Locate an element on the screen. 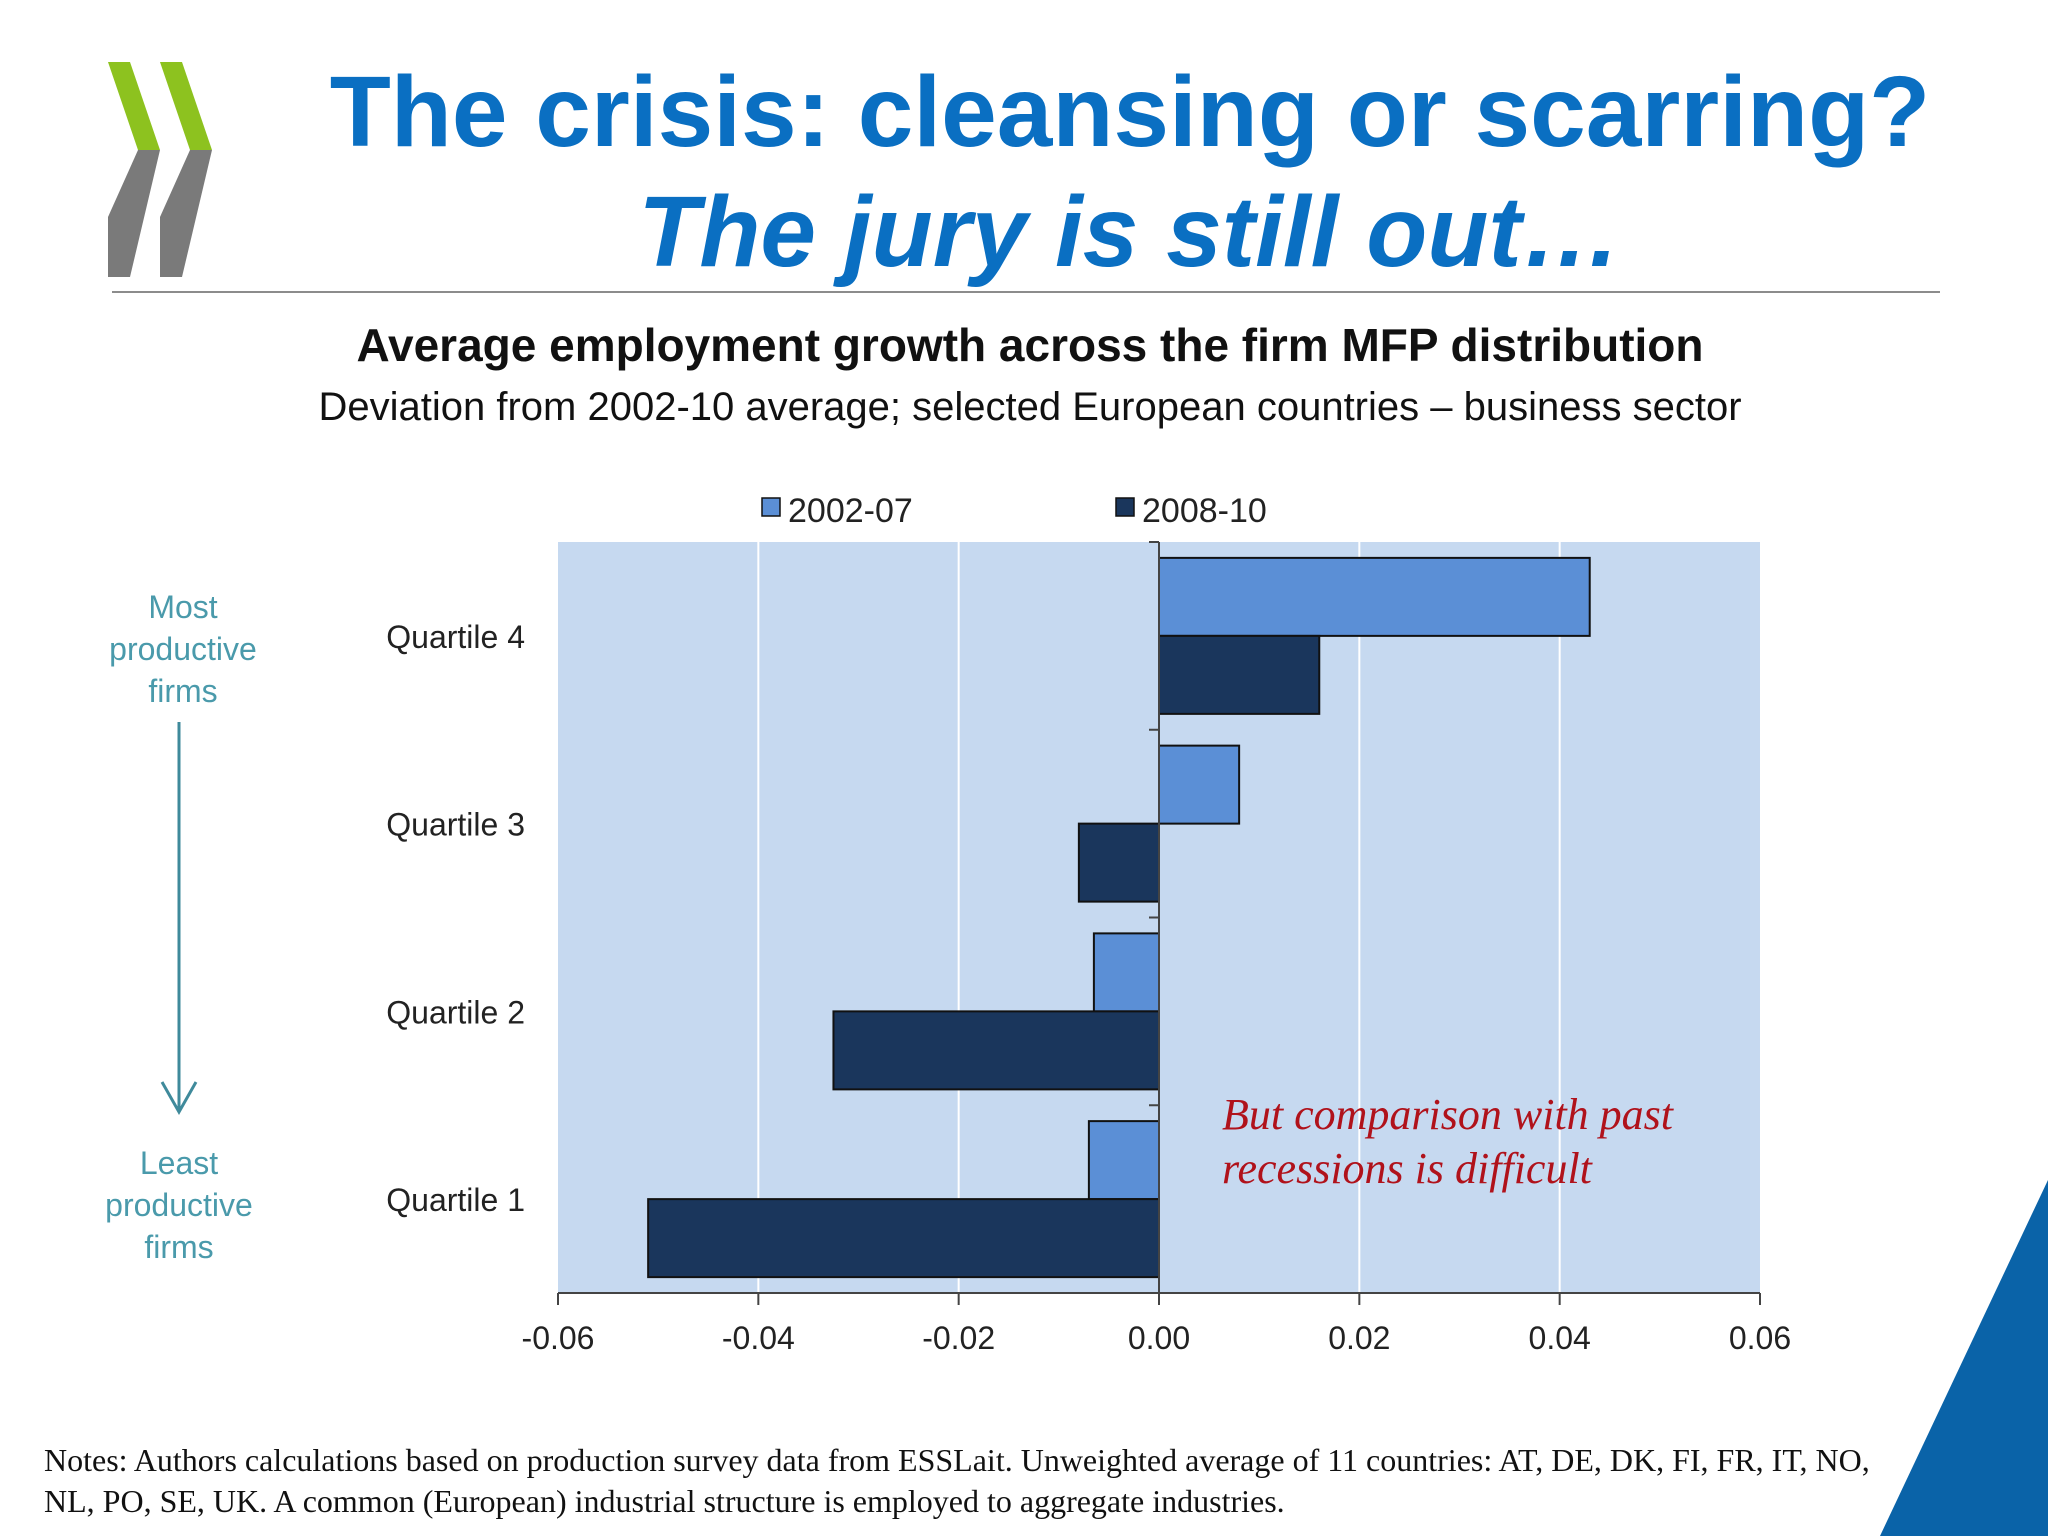  title-divider is located at coordinates (1026, 292).